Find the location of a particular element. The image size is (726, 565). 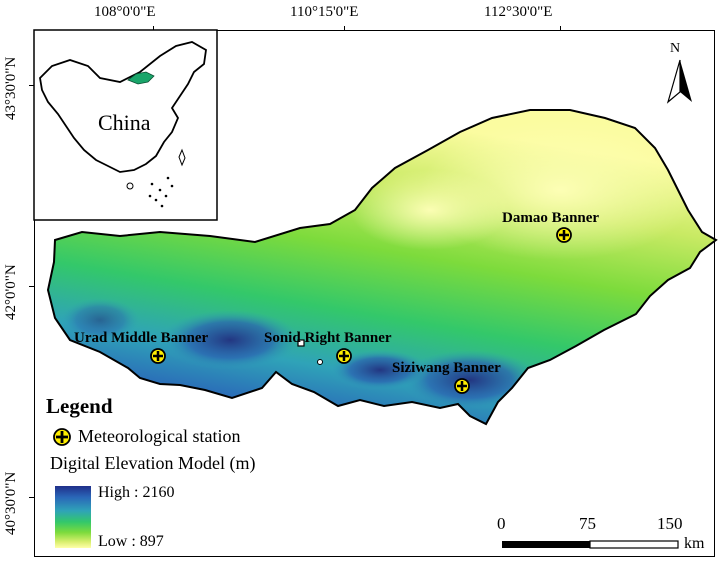

legend-dem-title: Digital Elevation Model (m) is located at coordinates (153, 463).